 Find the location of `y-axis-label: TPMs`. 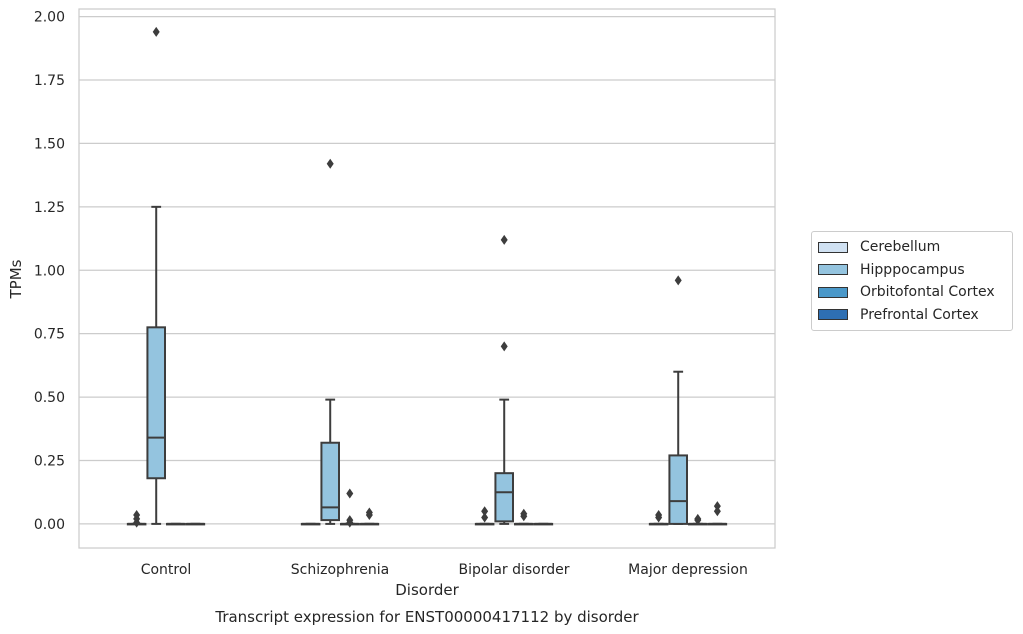

y-axis-label: TPMs is located at coordinates (16, 279).